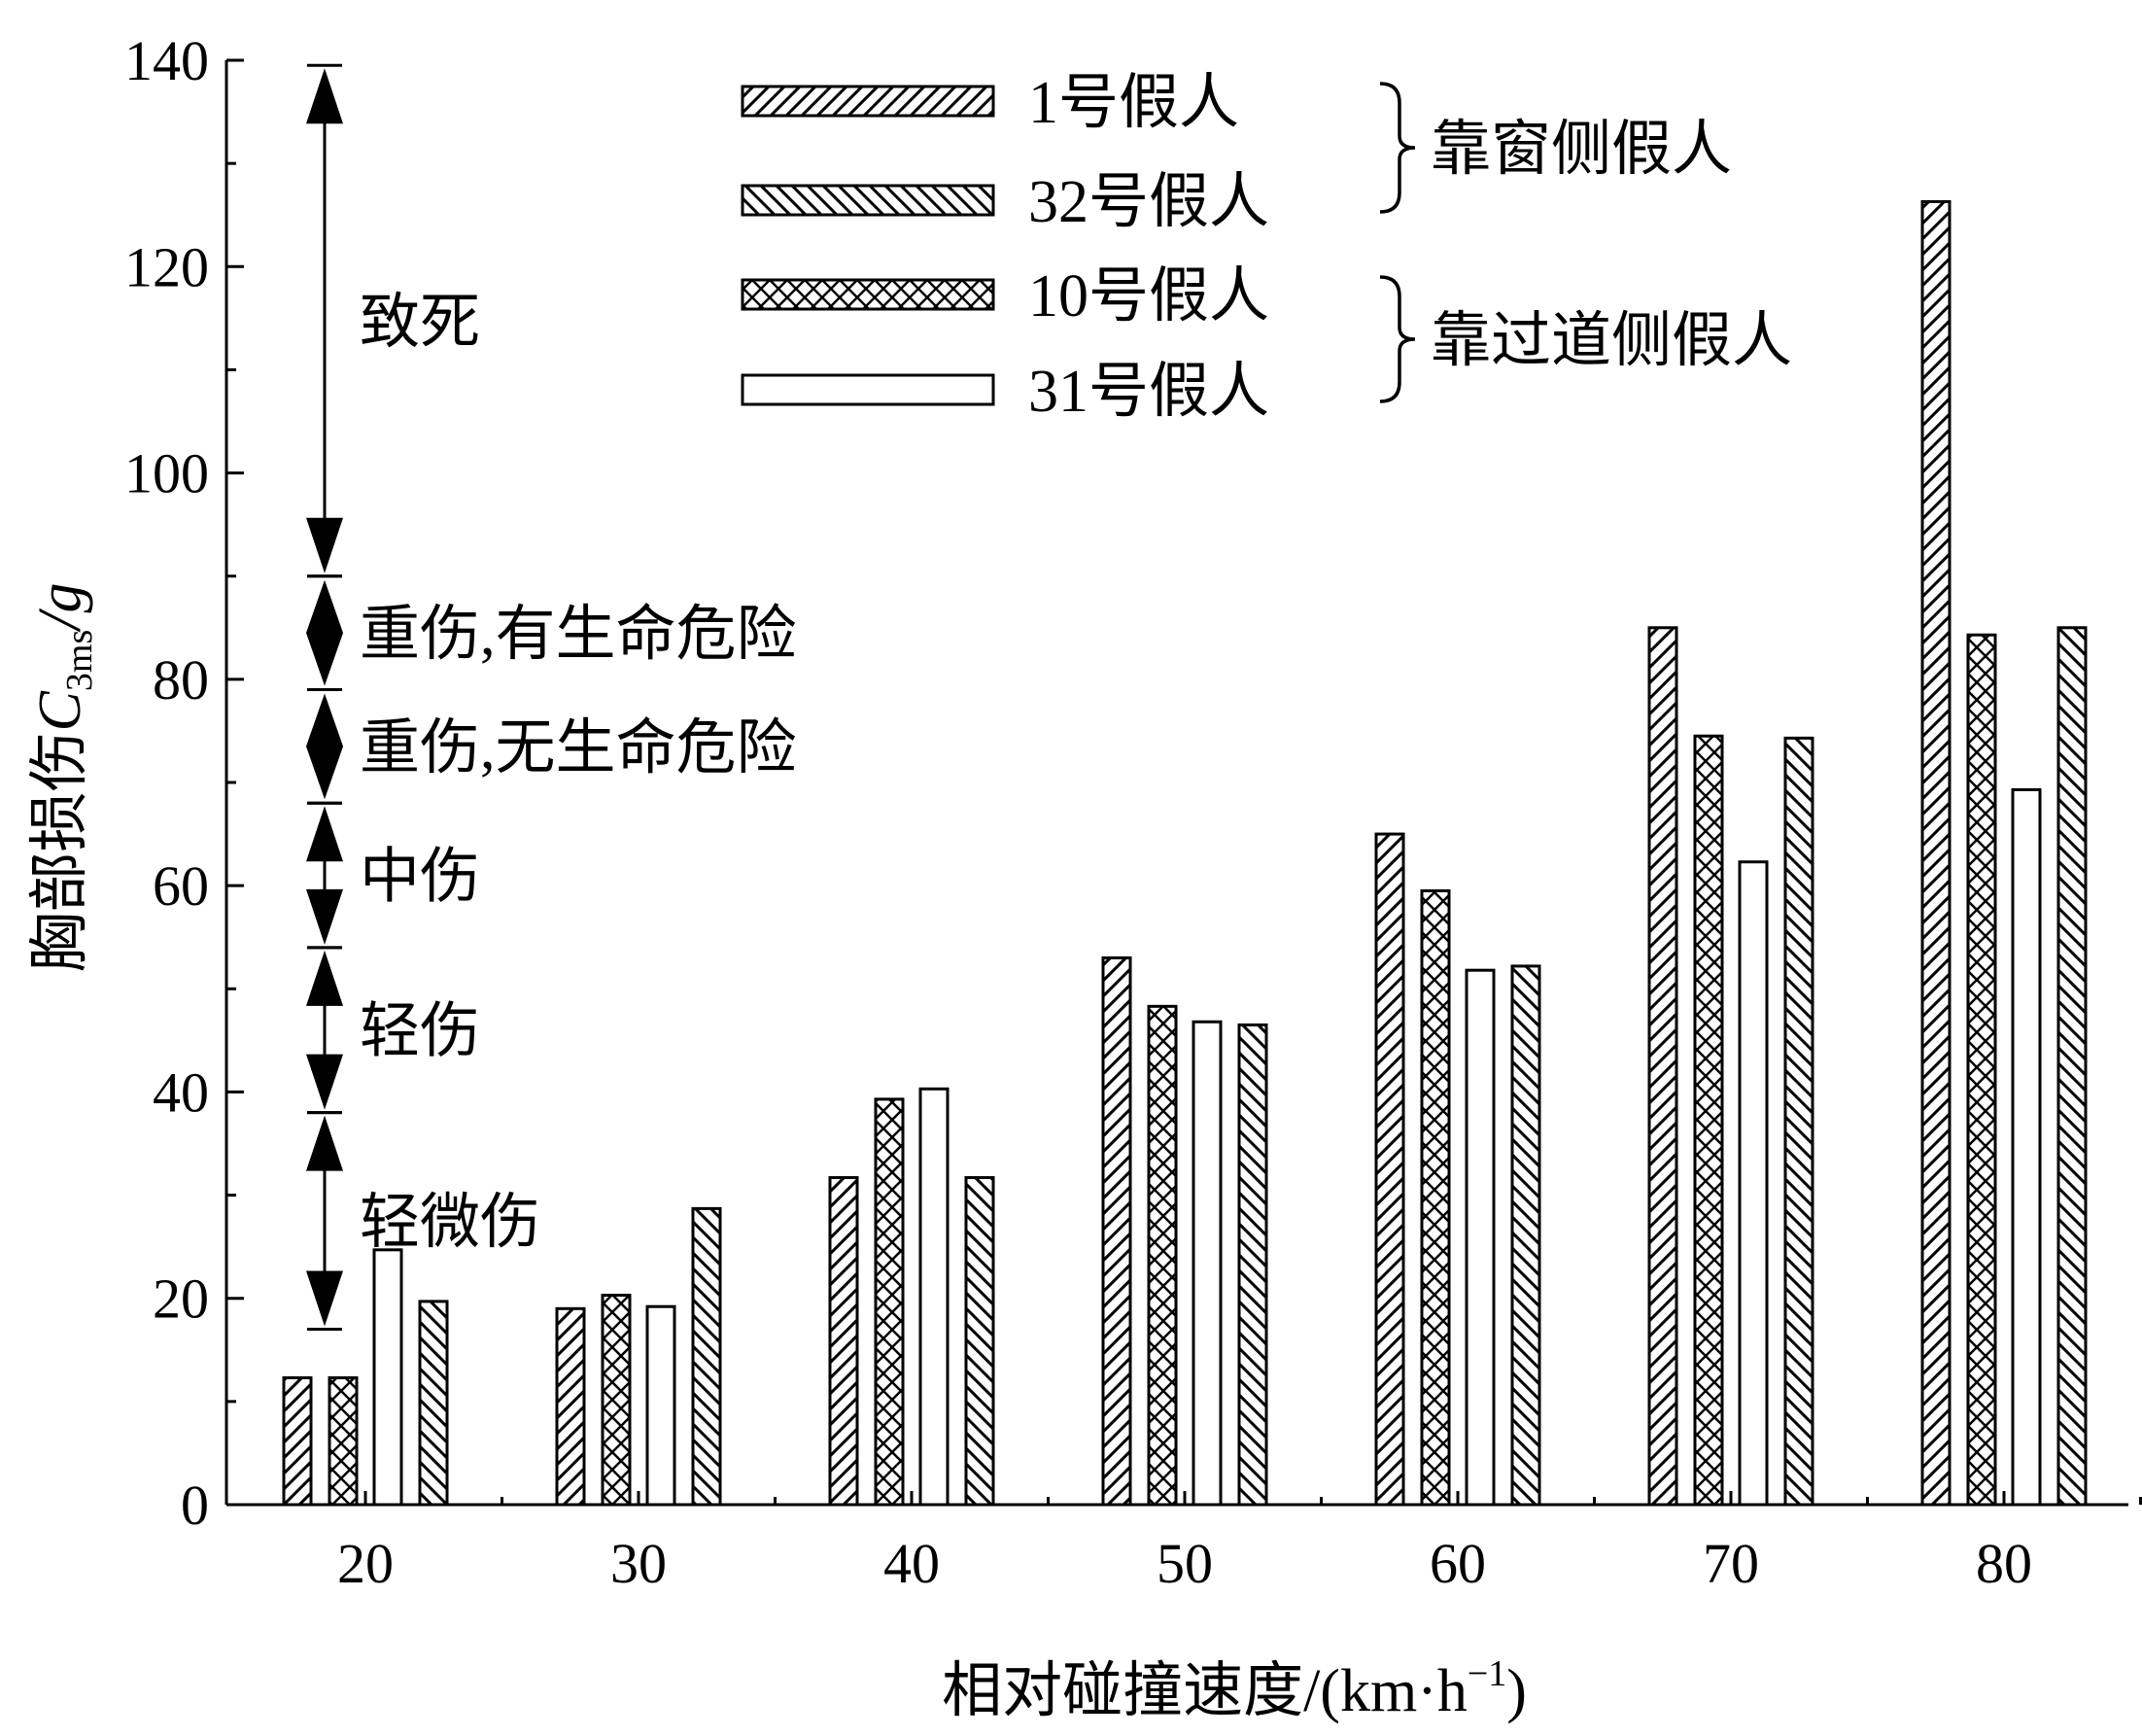 The width and height of the screenshot is (2142, 1736). Describe the element at coordinates (1148, 297) in the screenshot. I see `legend-label: 10号假人` at that location.